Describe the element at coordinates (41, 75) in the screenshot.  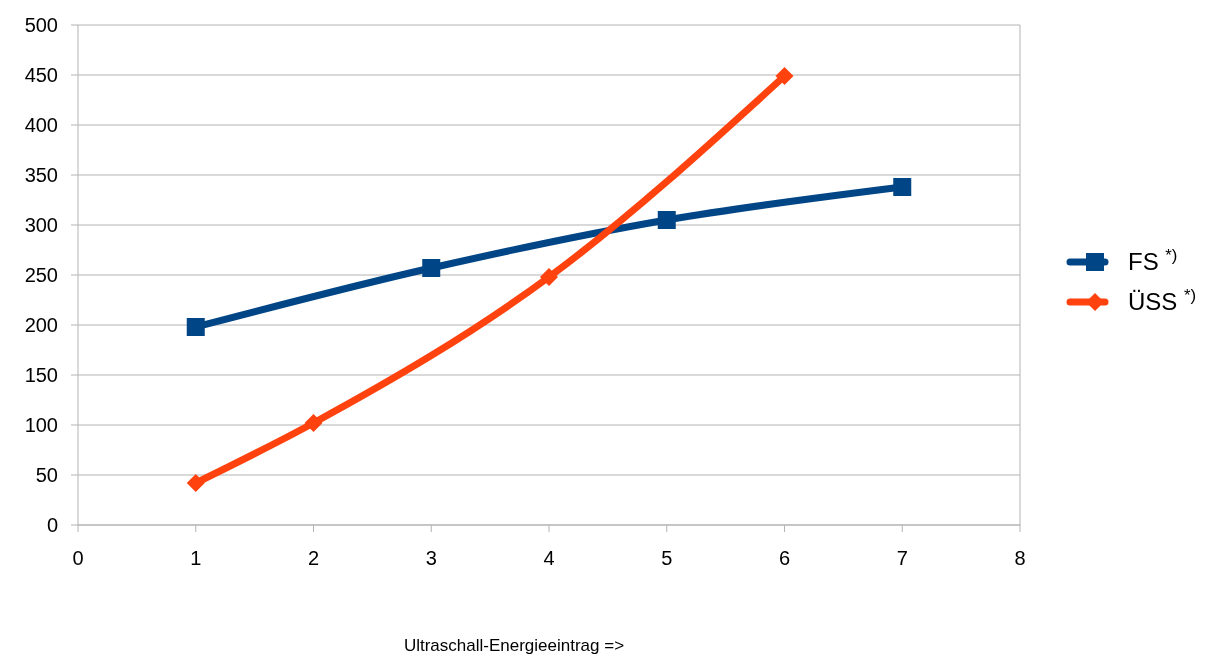
I see `y-tick-label: 450` at that location.